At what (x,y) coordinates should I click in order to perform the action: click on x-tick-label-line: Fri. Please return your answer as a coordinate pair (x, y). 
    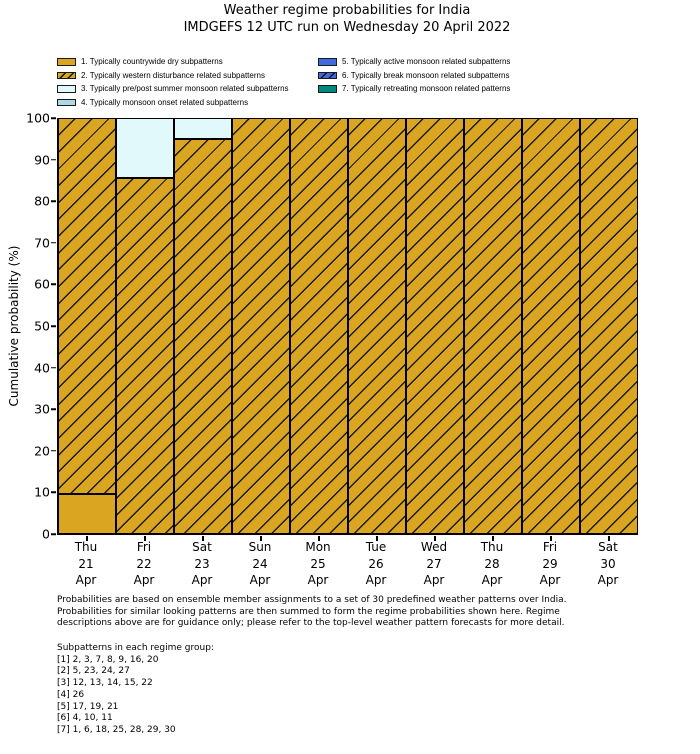
    Looking at the image, I should click on (144, 547).